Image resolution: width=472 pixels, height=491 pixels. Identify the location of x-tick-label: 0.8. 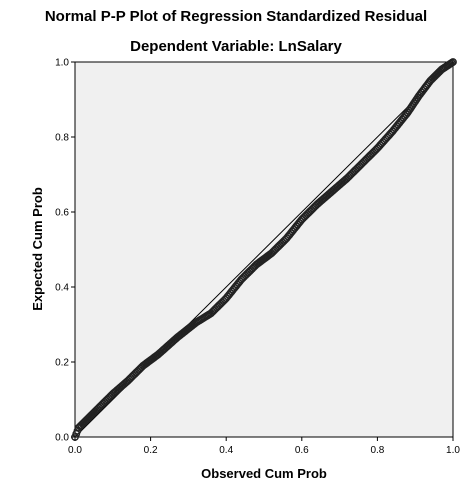
(377, 450).